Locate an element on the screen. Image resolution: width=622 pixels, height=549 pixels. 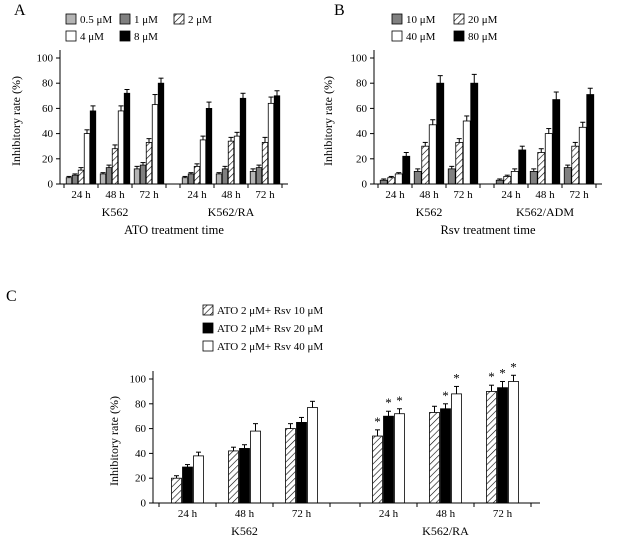
group-label: K562 is located at coordinates (115, 212).